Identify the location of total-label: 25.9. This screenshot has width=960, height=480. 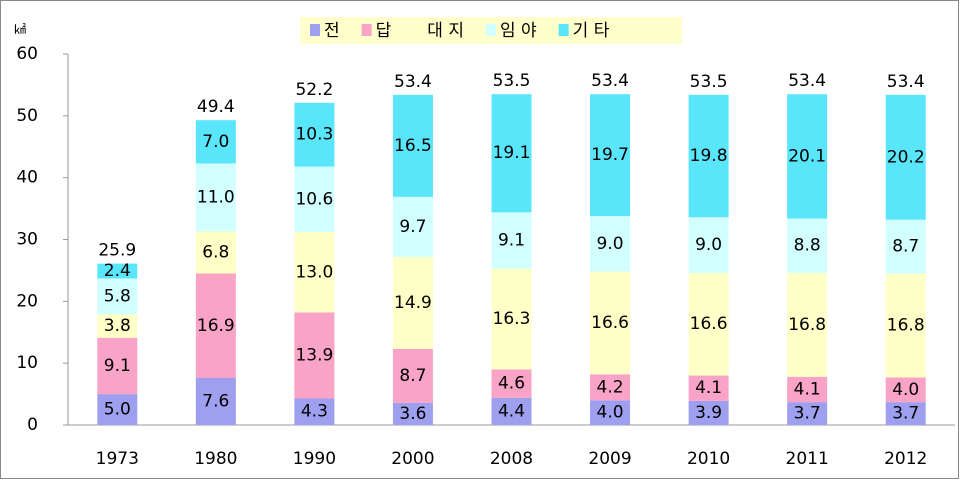
(117, 251).